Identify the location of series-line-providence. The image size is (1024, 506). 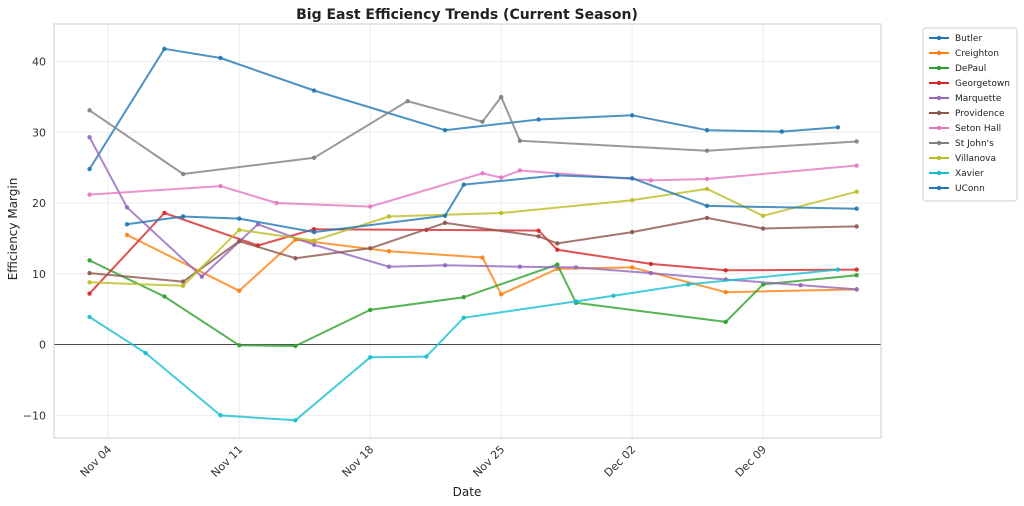
(473, 249).